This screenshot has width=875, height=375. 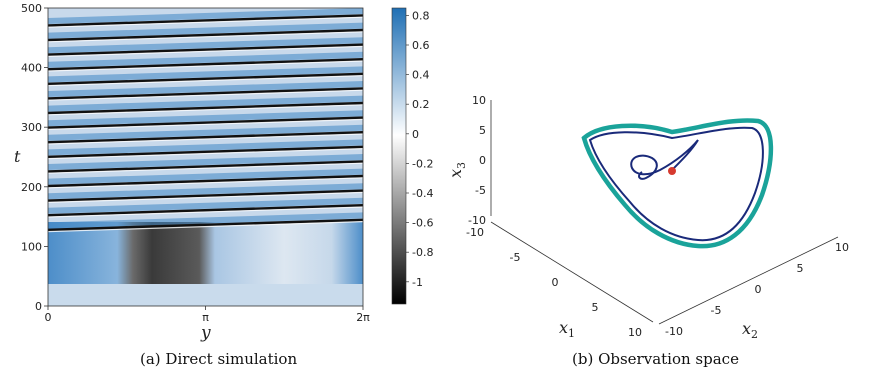 I want to click on colorbar-tick-label: -0.6, so click(x=422, y=223).